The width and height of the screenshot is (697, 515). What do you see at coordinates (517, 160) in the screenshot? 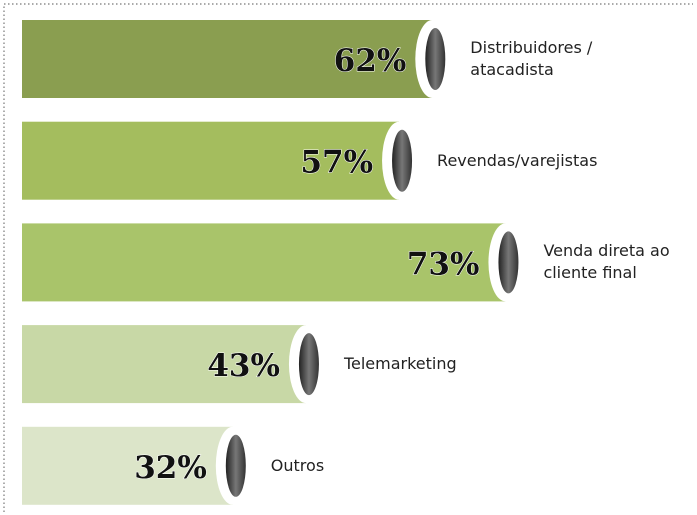
I see `category-label: Revendas/varejistas` at bounding box center [517, 160].